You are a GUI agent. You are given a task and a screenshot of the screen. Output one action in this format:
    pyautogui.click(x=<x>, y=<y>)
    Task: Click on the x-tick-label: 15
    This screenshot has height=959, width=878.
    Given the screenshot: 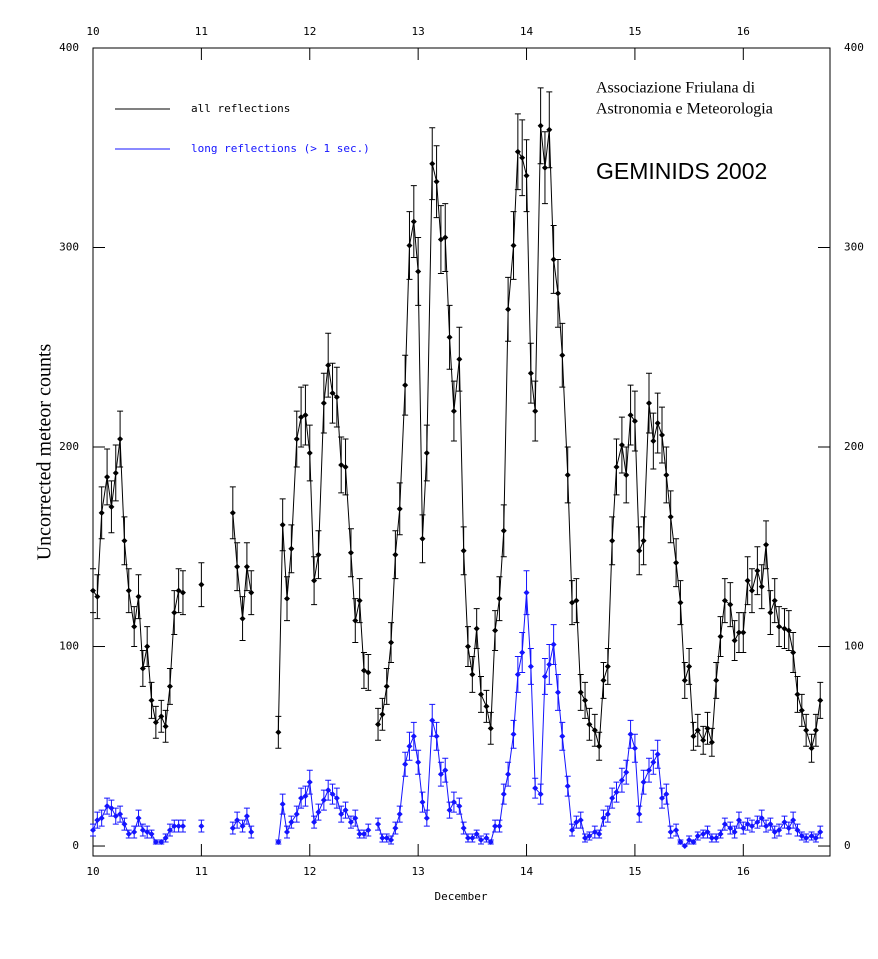 What is the action you would take?
    pyautogui.click(x=634, y=871)
    